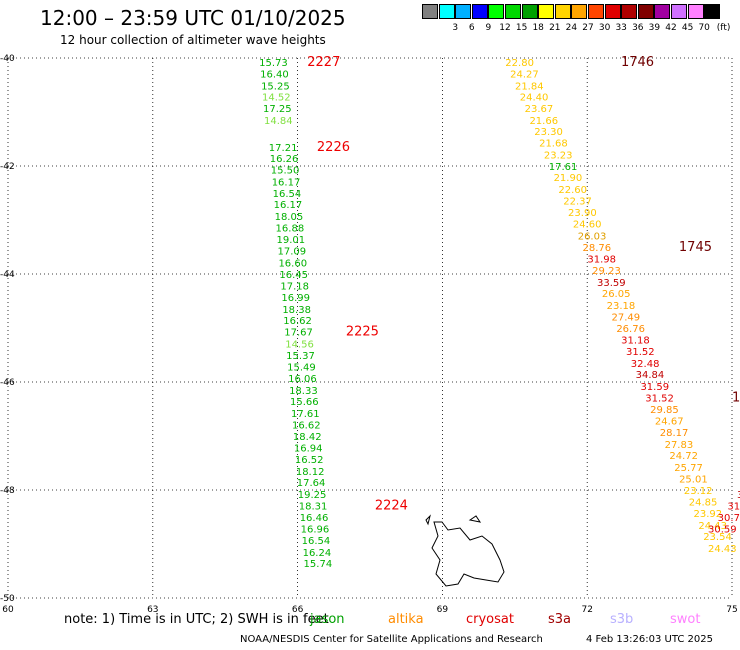 This screenshot has height=650, width=740. What do you see at coordinates (519, 63) in the screenshot?
I see `wave-height-value: 22.80` at bounding box center [519, 63].